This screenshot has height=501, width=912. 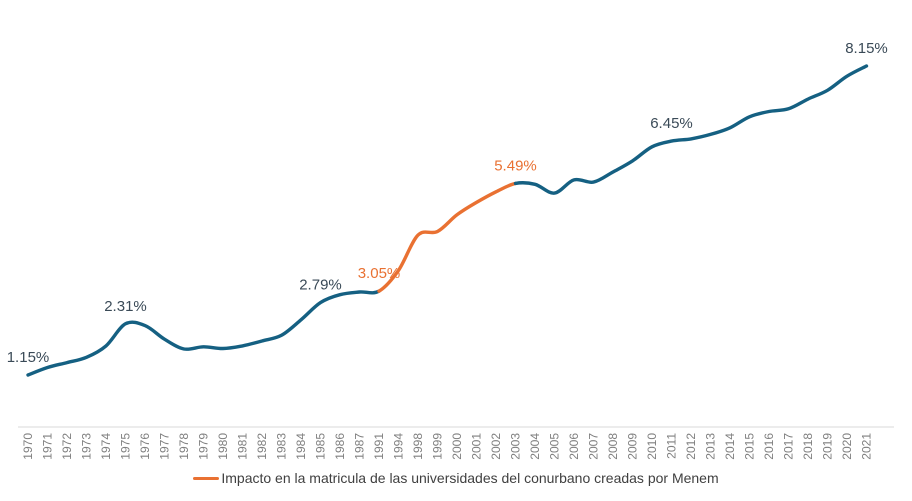 What do you see at coordinates (223, 446) in the screenshot?
I see `x-axis-label: 1980` at bounding box center [223, 446].